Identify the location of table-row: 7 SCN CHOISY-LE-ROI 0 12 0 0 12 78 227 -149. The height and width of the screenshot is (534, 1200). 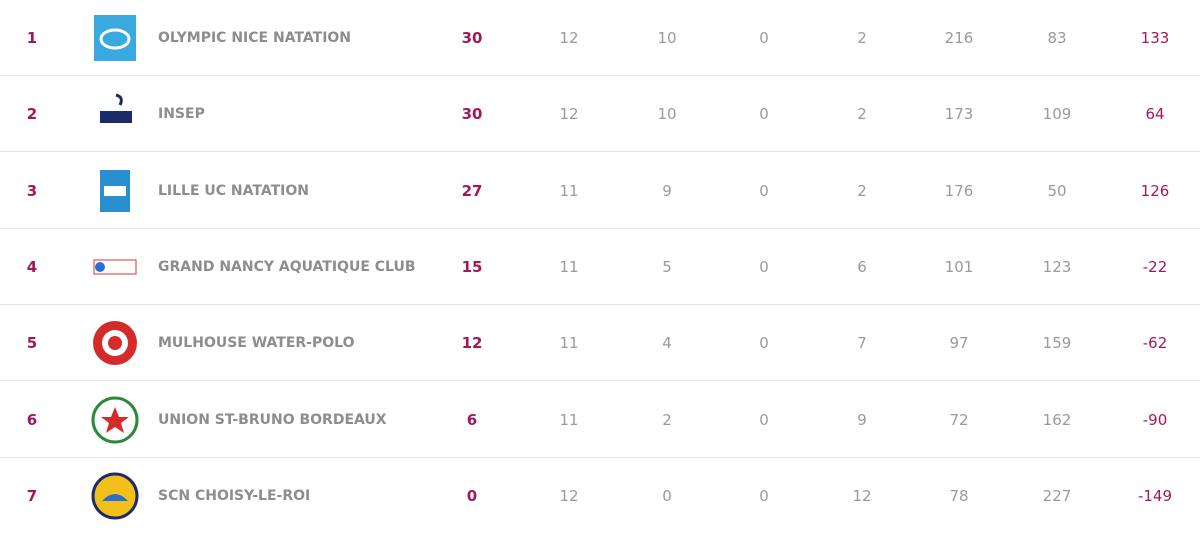
(600, 496).